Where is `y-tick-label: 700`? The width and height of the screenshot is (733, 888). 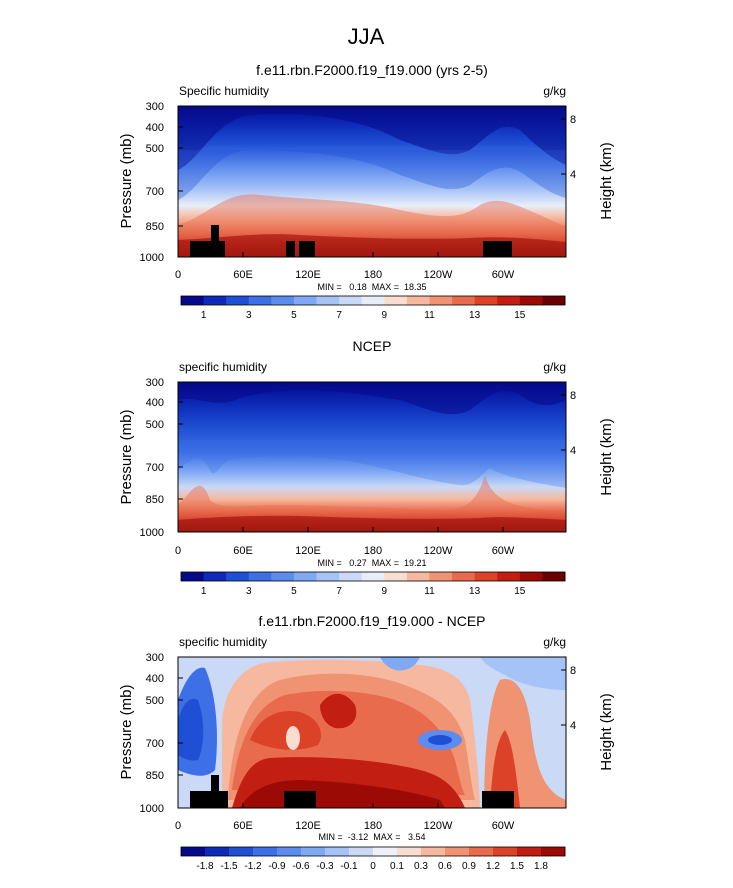
y-tick-label: 700 is located at coordinates (155, 744).